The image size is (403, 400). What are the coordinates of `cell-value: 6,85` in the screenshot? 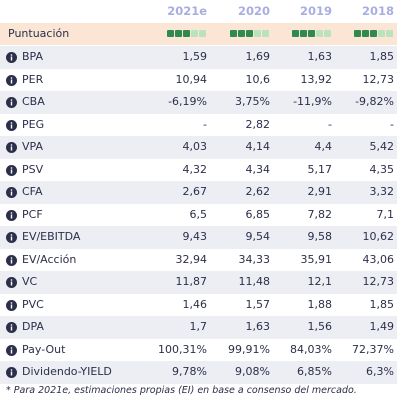 It's located at (258, 214).